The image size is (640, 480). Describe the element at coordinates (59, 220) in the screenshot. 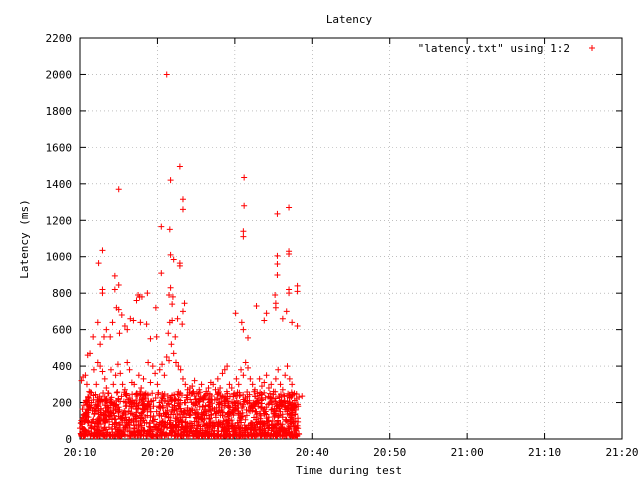

I see `y-tick-label: 1200` at that location.